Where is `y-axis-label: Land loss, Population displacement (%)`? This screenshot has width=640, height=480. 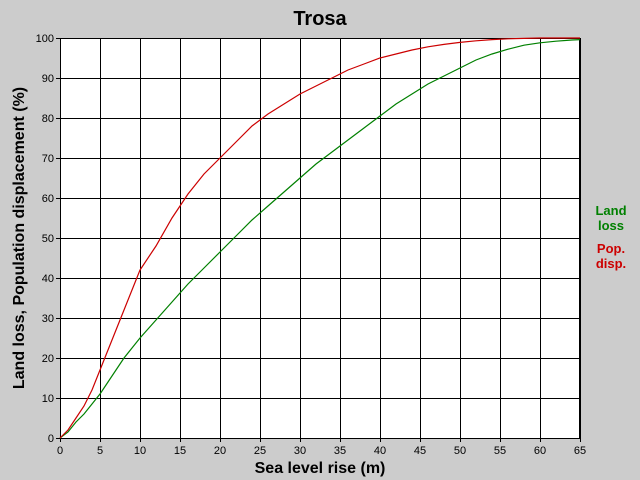 y-axis-label: Land loss, Population displacement (%) is located at coordinates (19, 238).